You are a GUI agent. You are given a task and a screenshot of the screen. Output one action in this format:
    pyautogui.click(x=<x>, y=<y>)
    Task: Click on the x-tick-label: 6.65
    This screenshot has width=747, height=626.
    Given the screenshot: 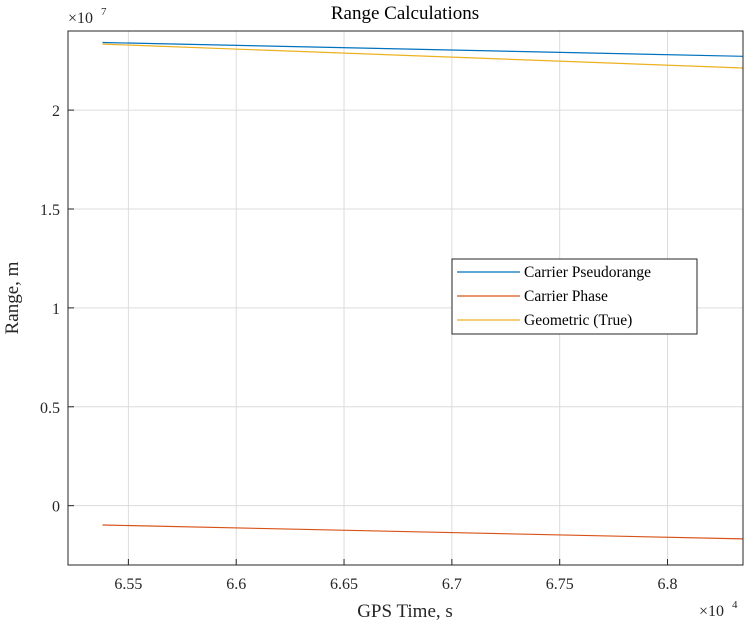 What is the action you would take?
    pyautogui.click(x=344, y=584)
    